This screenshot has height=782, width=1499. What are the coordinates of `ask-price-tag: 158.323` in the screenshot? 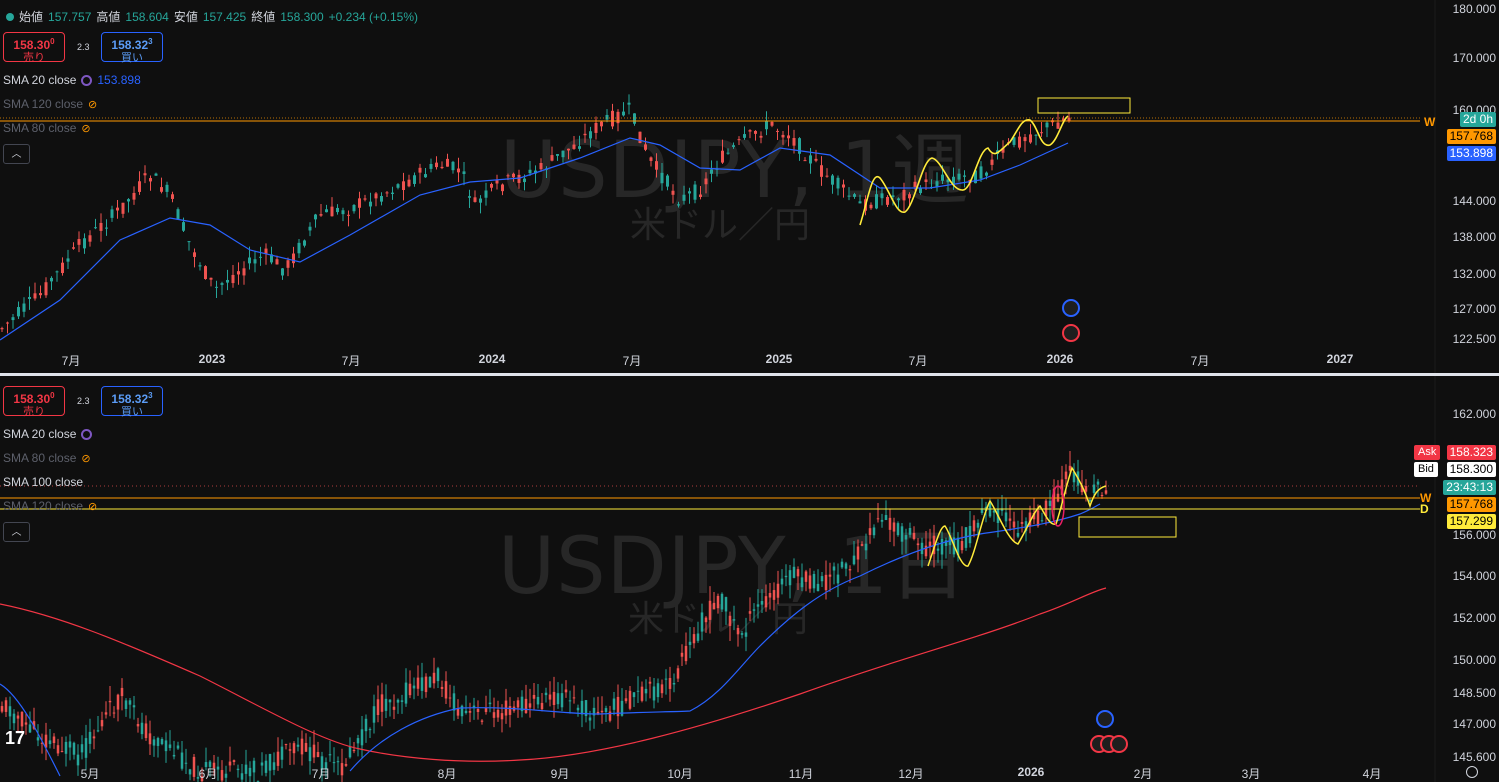 It's located at (1471, 452).